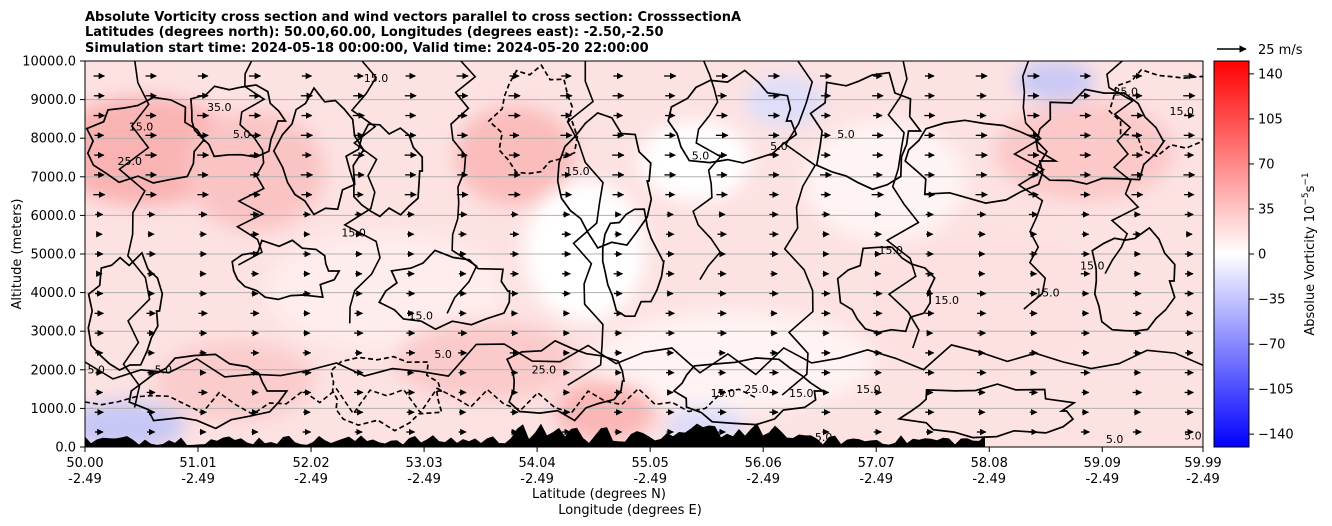 Image resolution: width=1332 pixels, height=526 pixels. What do you see at coordinates (54, 177) in the screenshot?
I see `y-tick-label: 7000.0` at bounding box center [54, 177].